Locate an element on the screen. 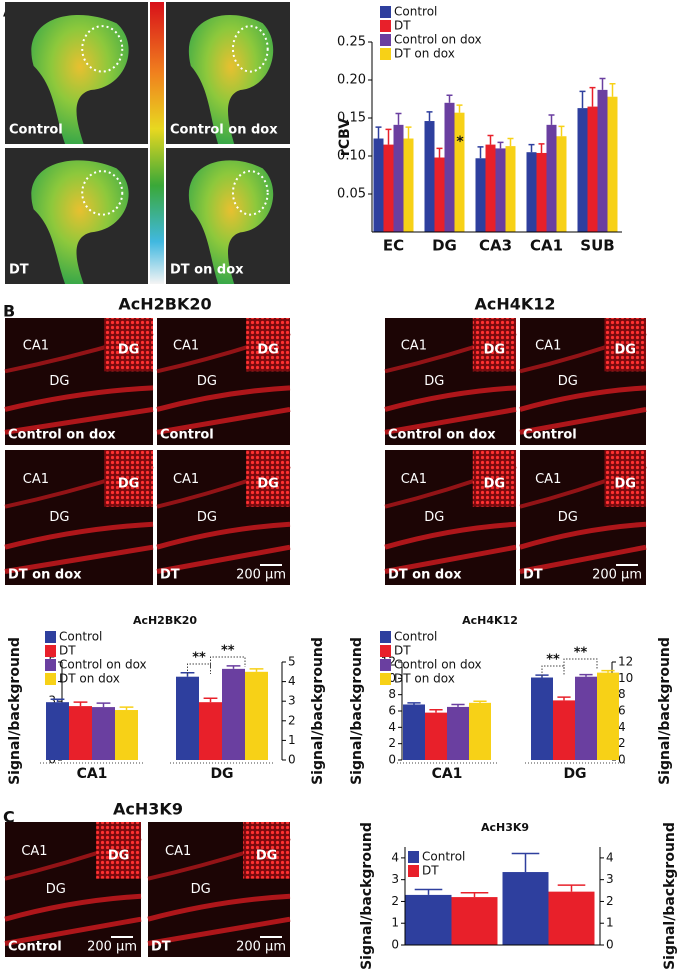 Image resolution: width=683 pixels, height=969 pixels. y2-tick-label: 10 is located at coordinates (625, 678).